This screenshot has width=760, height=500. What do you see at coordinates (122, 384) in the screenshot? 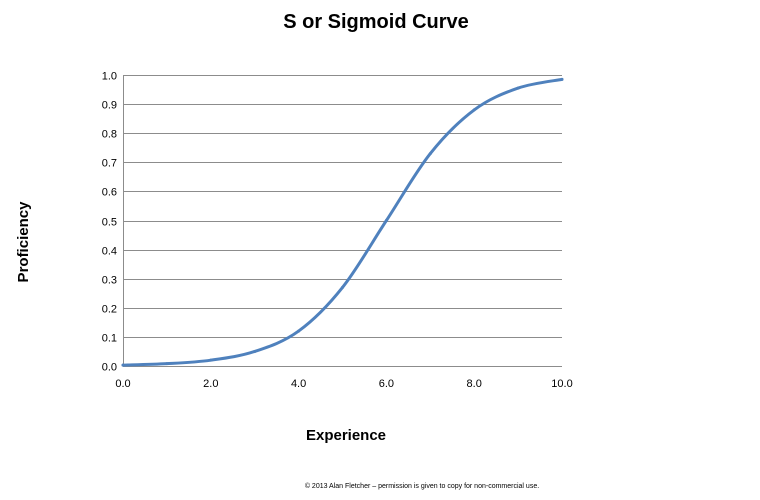
I see `x-tick-label: 0.0` at bounding box center [122, 384].